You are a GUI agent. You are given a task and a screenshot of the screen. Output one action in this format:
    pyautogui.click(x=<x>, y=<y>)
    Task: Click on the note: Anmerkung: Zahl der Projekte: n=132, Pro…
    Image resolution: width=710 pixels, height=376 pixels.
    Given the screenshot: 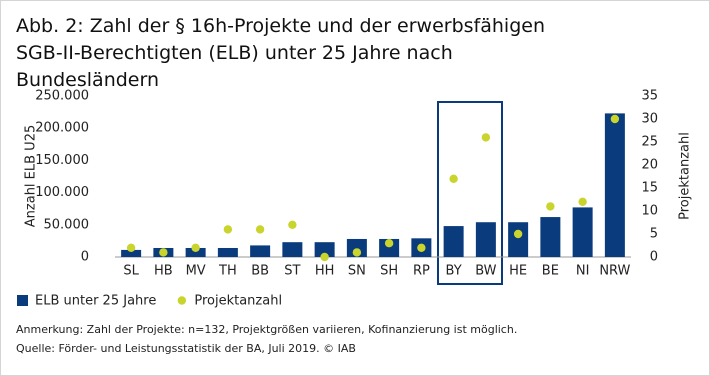 What is the action you would take?
    pyautogui.click(x=267, y=329)
    